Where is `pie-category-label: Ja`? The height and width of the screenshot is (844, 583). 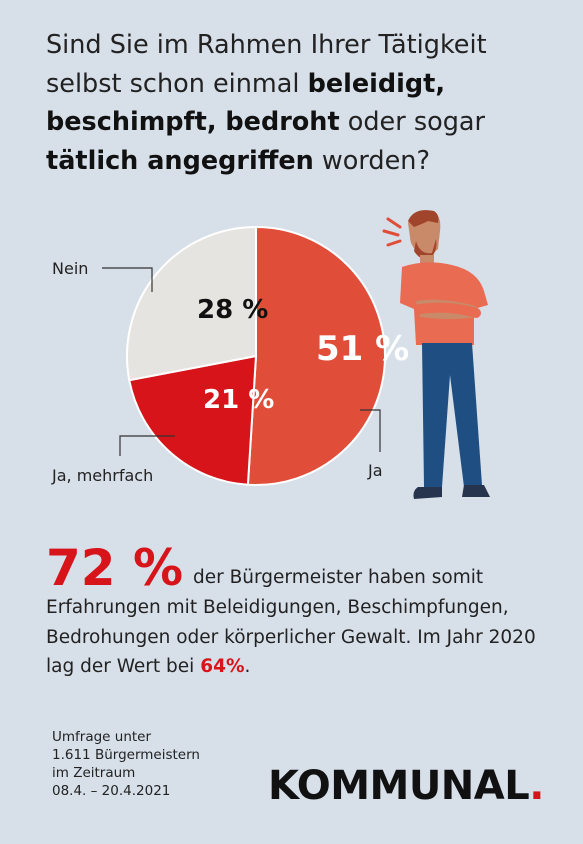
pie-category-label: Ja is located at coordinates (375, 470).